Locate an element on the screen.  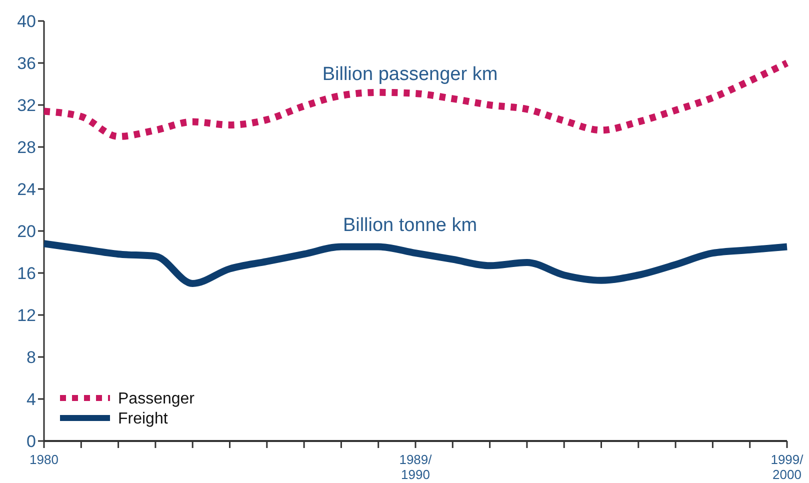
x-tick-label: 1999/ 2000 is located at coordinates (787, 467).